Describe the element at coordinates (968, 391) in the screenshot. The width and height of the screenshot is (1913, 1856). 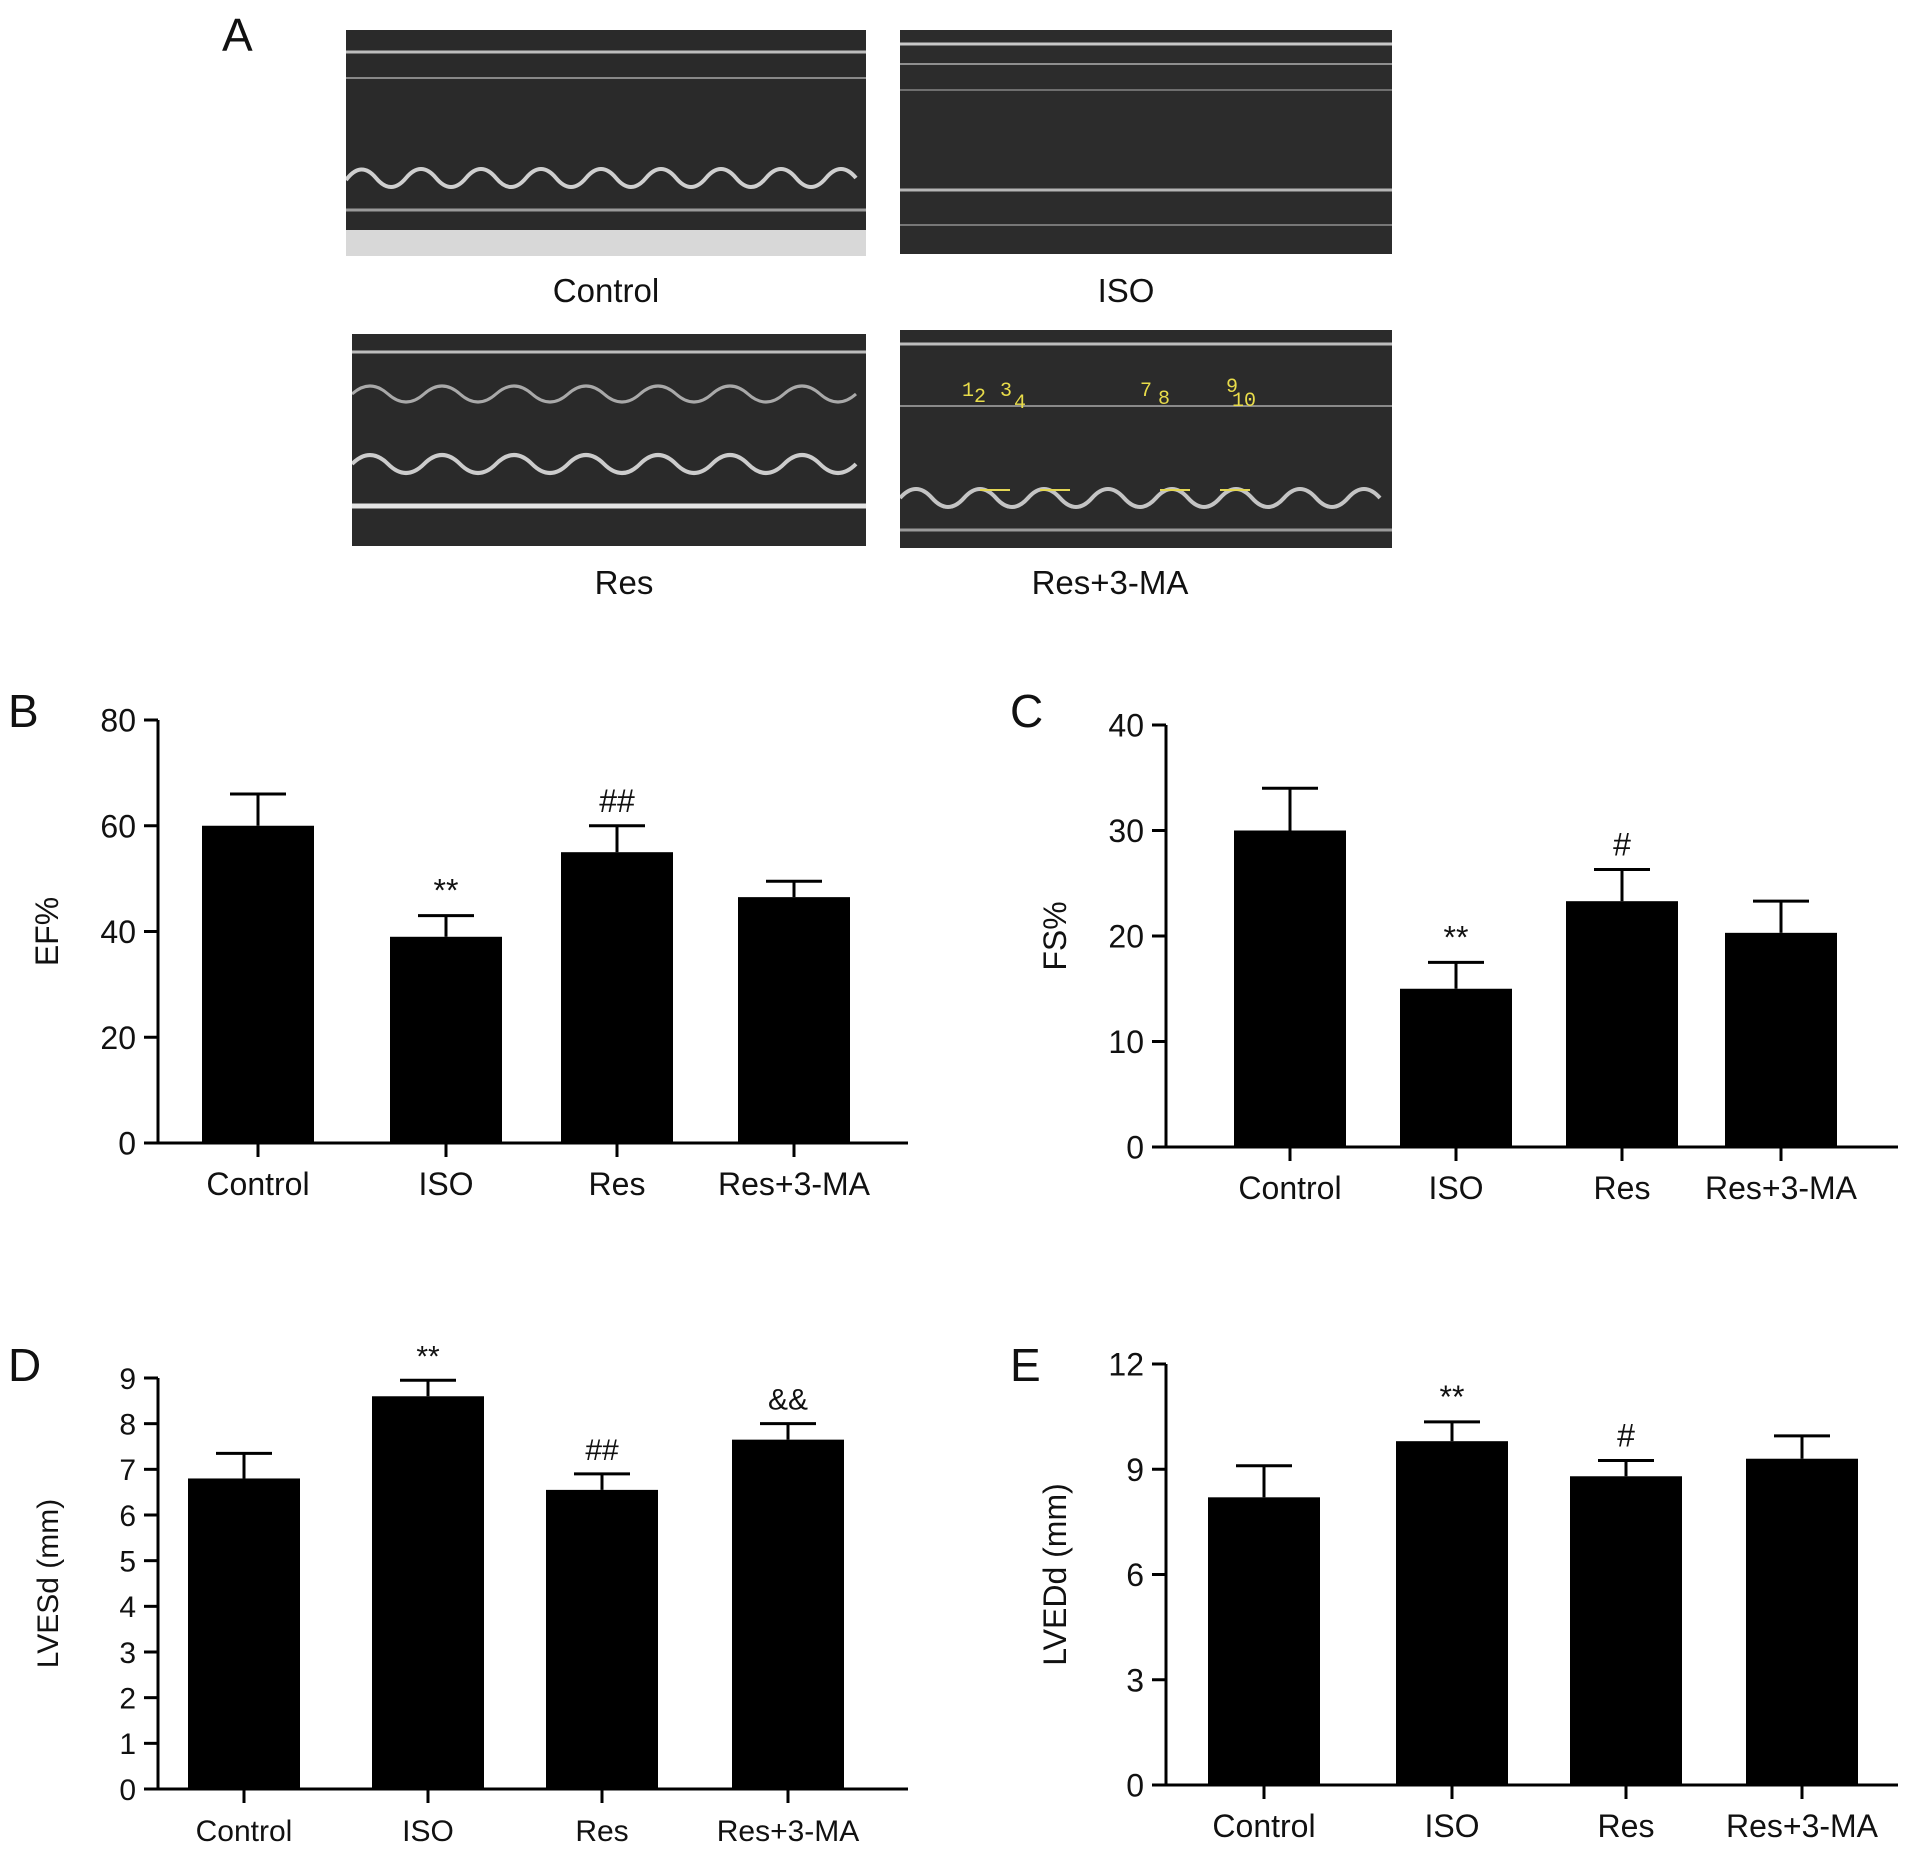
I see `overlay-mark: 1` at that location.